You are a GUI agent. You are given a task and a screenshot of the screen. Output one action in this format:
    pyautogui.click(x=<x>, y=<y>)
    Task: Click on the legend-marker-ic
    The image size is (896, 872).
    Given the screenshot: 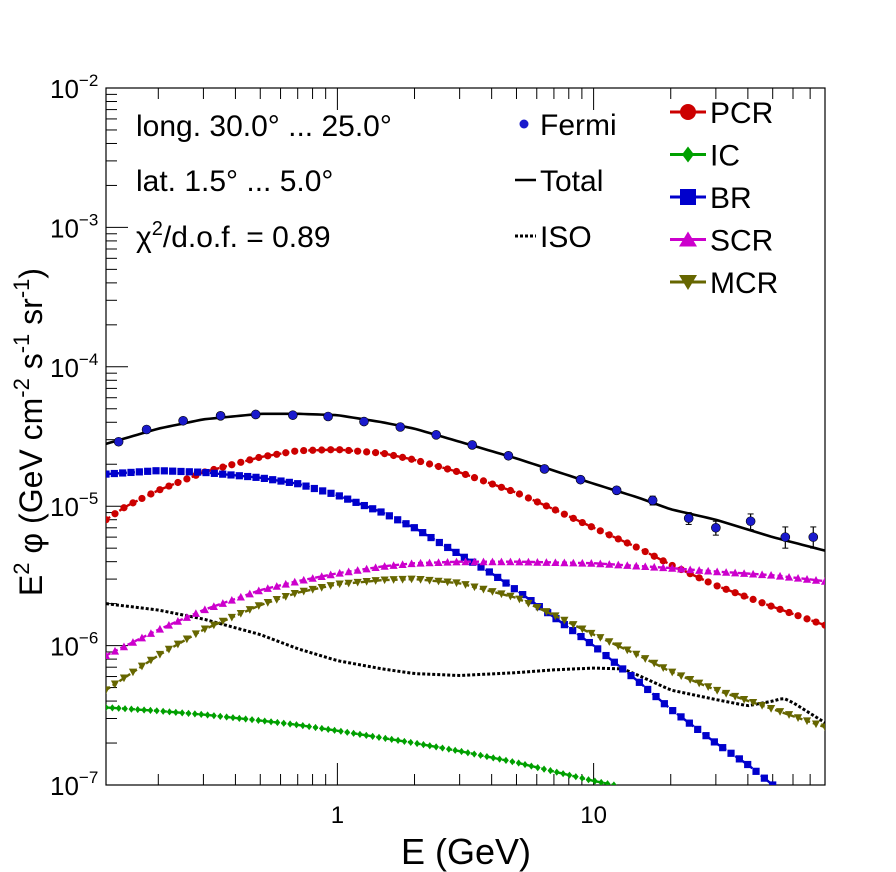 What is the action you would take?
    pyautogui.click(x=688, y=154)
    